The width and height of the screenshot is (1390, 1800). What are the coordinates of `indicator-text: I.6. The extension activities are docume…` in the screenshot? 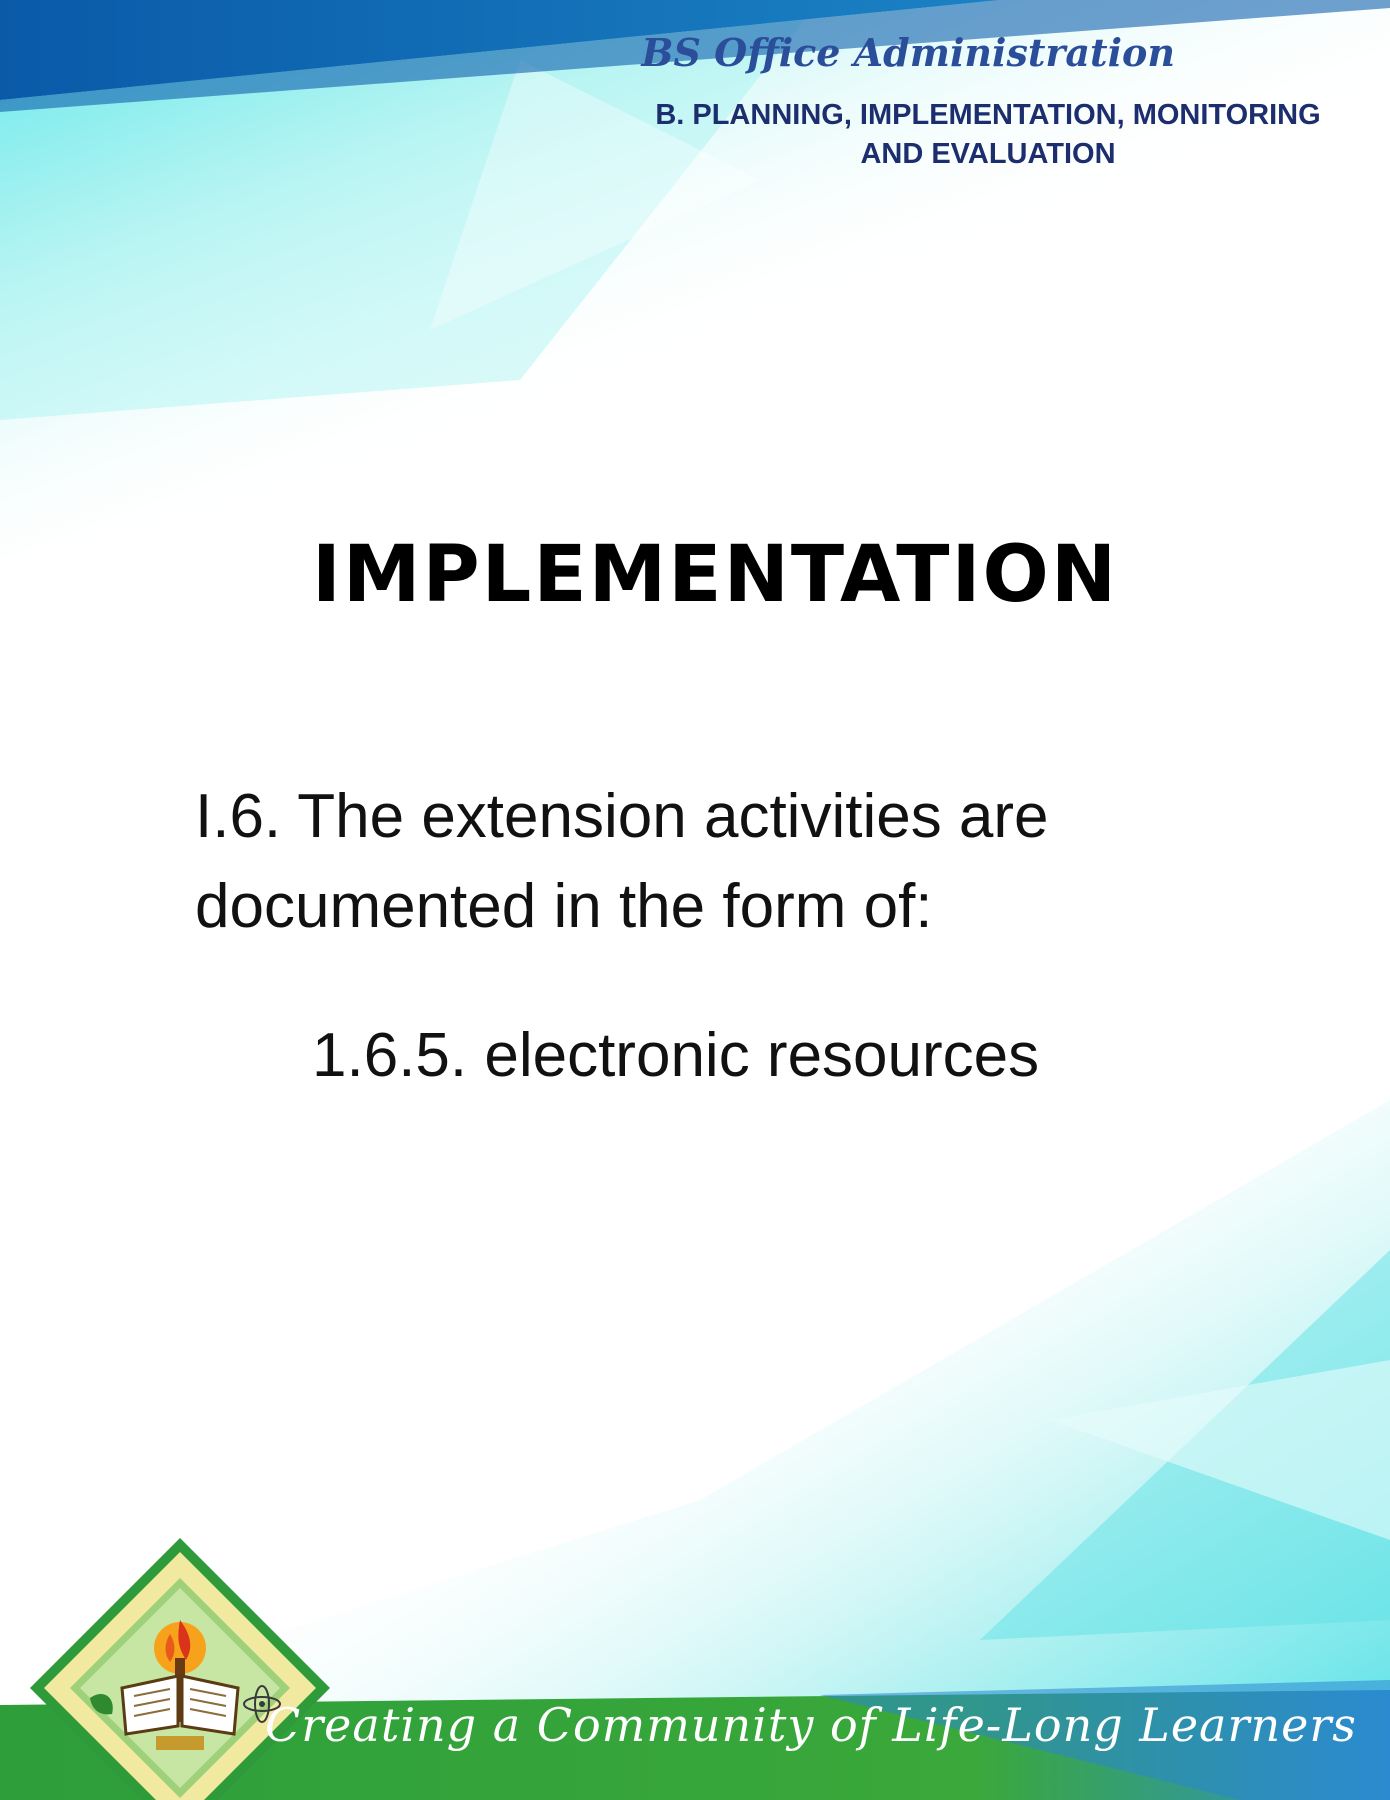 It's located at (705, 862).